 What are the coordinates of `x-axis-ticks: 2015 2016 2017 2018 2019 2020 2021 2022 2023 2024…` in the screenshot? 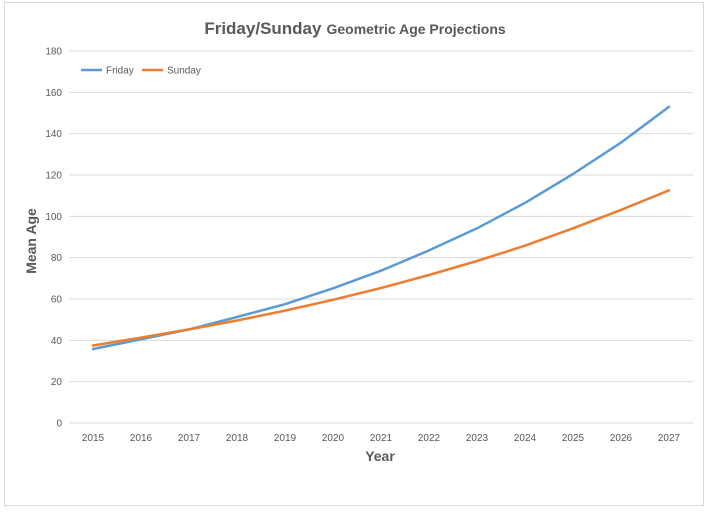 It's located at (381, 438).